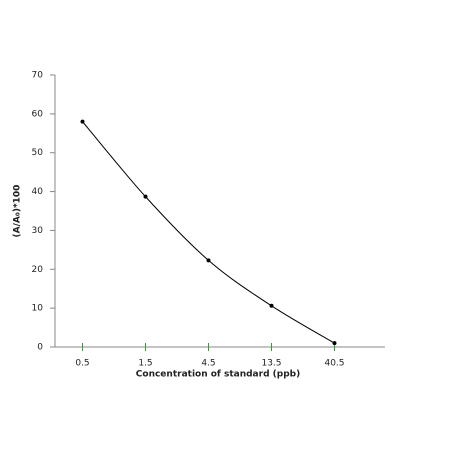  What do you see at coordinates (38, 114) in the screenshot?
I see `y-tick-label: 60` at bounding box center [38, 114].